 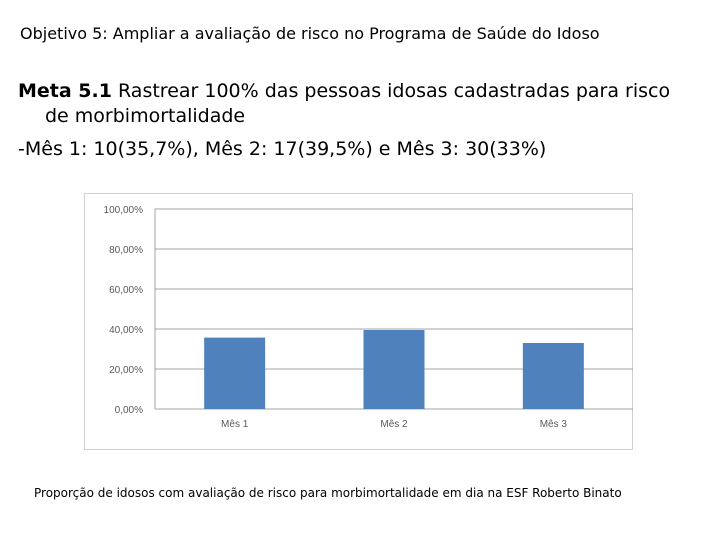 I want to click on y-tick-label: 0,00%, so click(x=129, y=410).